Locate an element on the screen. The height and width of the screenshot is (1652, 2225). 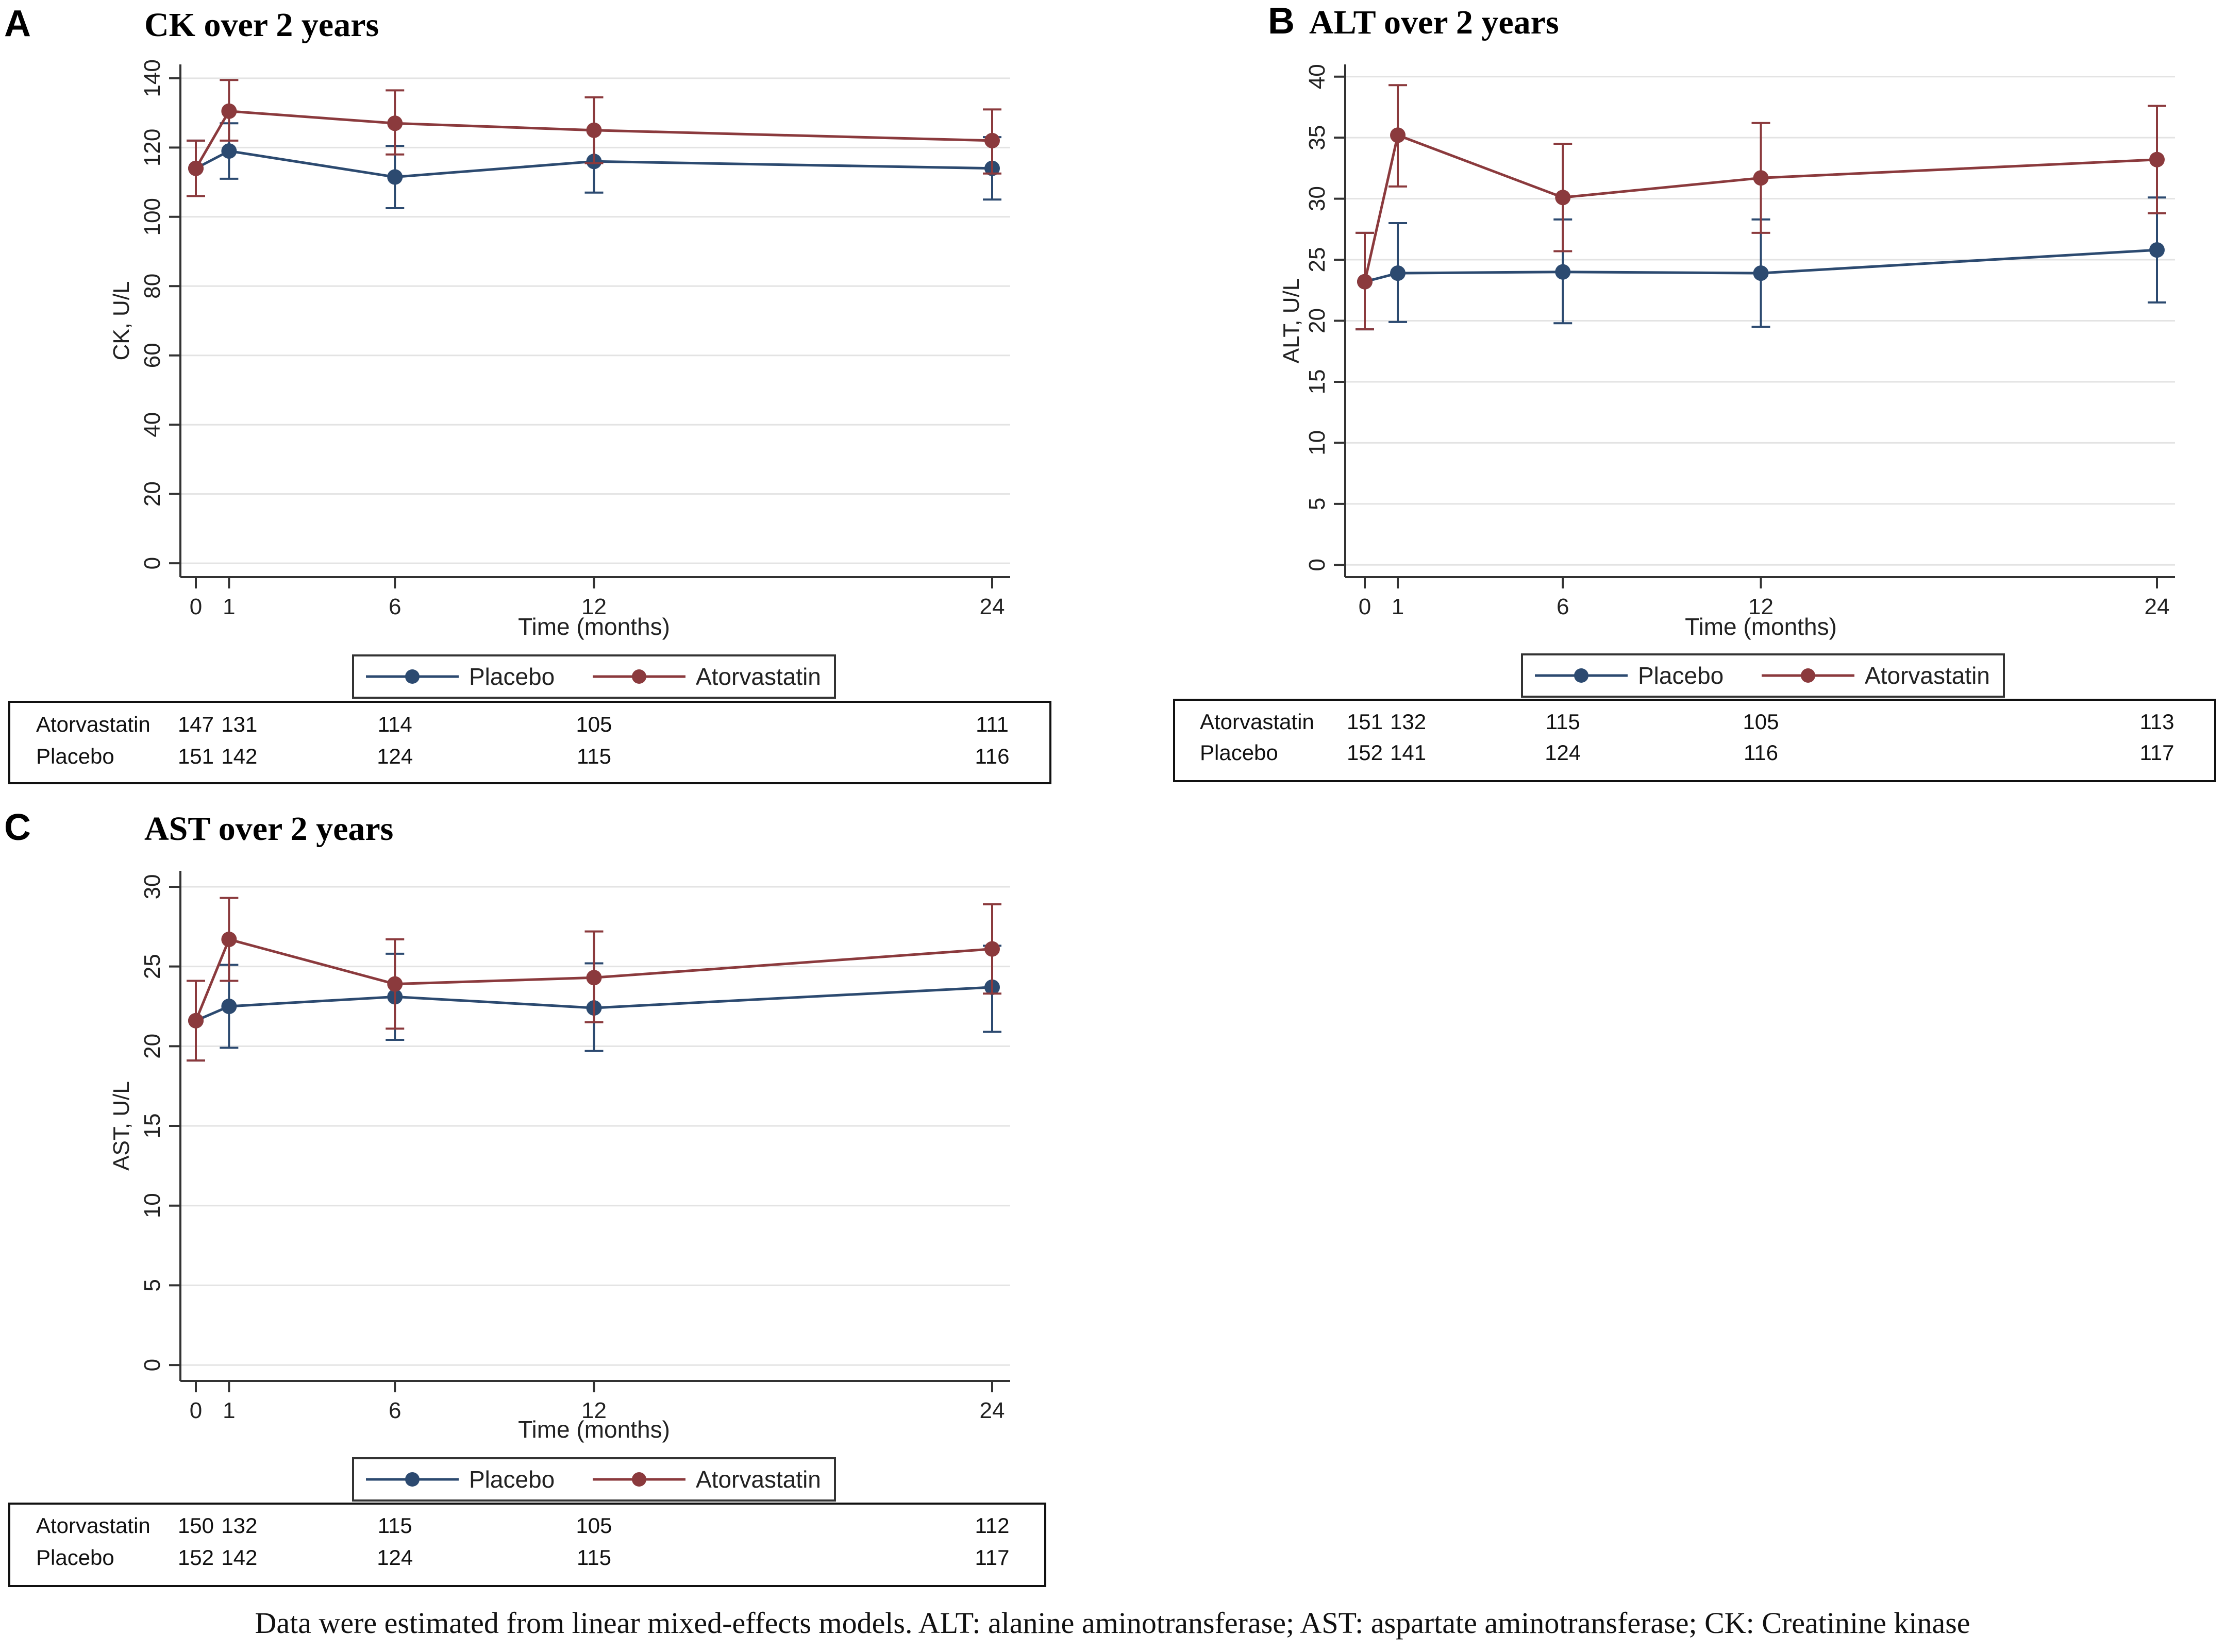
y-tick-label: 120 is located at coordinates (152, 147).